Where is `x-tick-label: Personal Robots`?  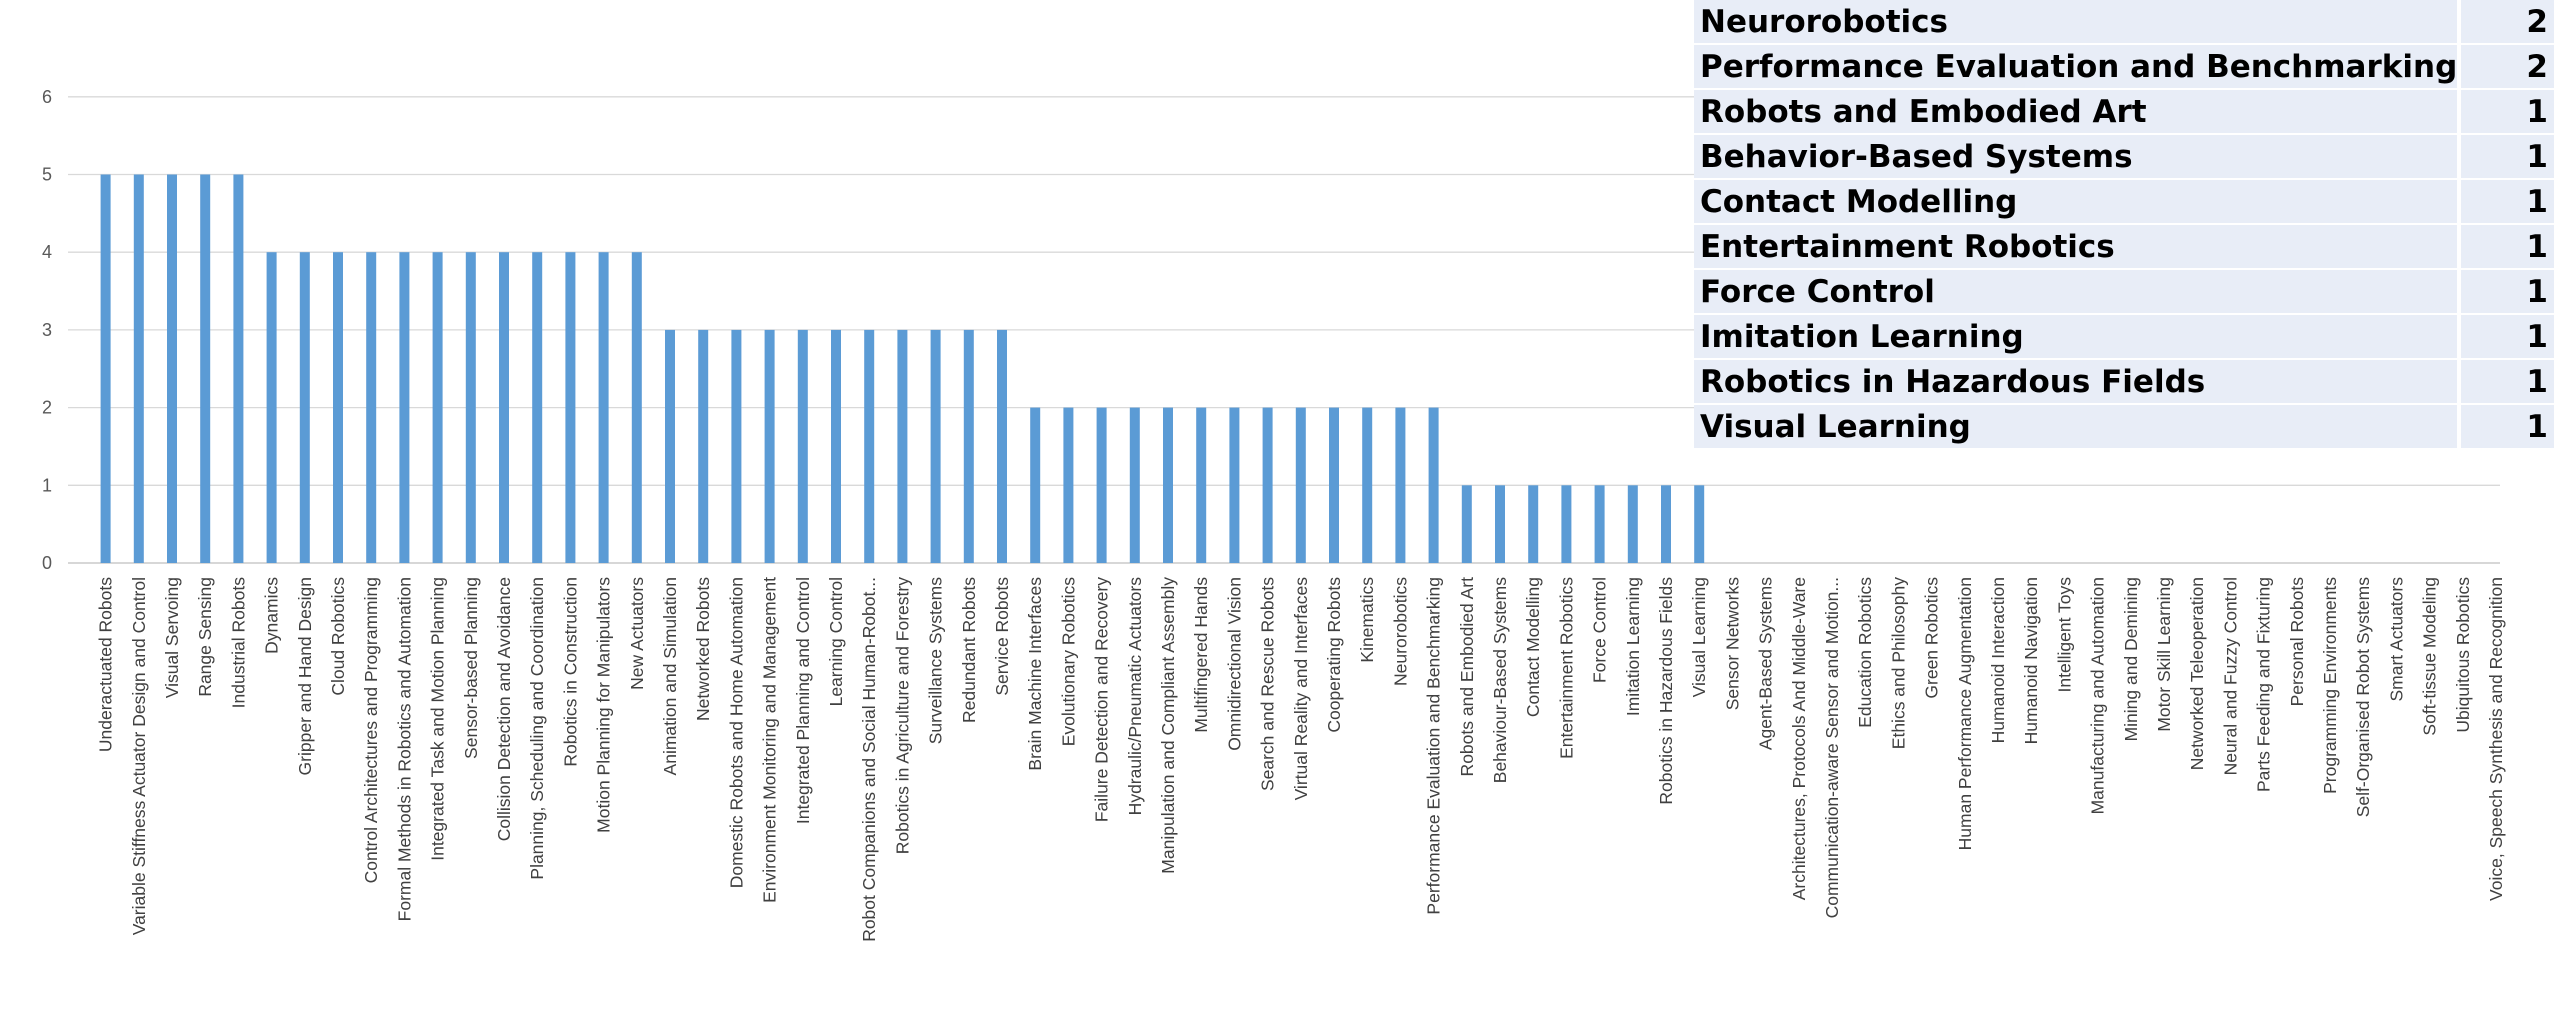
x-tick-label: Personal Robots is located at coordinates (2297, 642).